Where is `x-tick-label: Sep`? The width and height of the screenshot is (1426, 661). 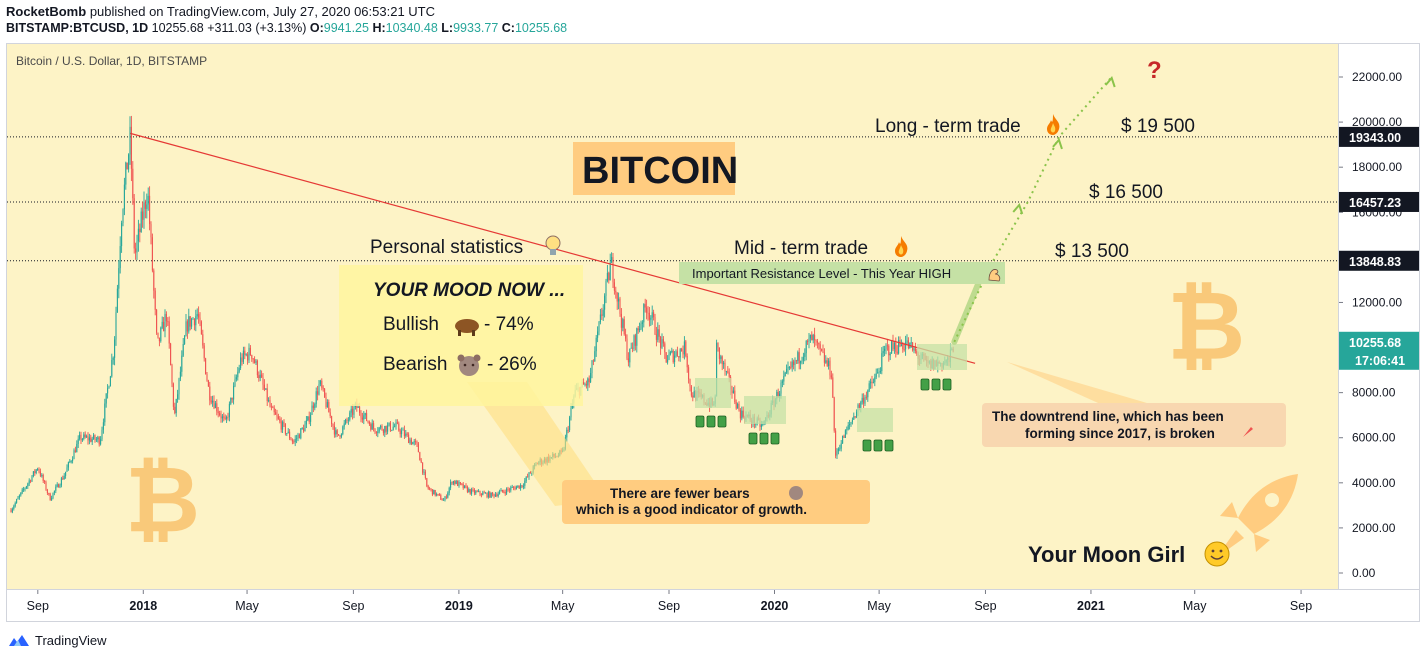 x-tick-label: Sep is located at coordinates (1301, 606).